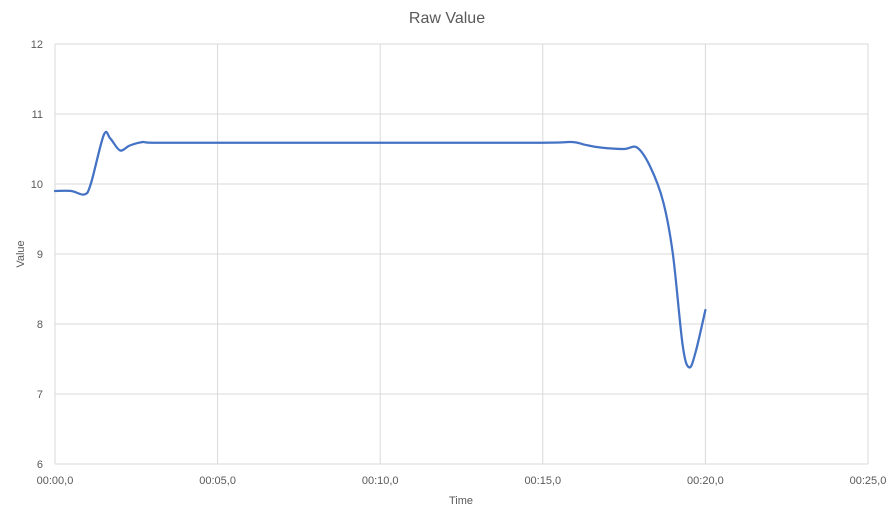 The image size is (895, 519). Describe the element at coordinates (542, 481) in the screenshot. I see `x-tick-label: 00:15,0` at that location.